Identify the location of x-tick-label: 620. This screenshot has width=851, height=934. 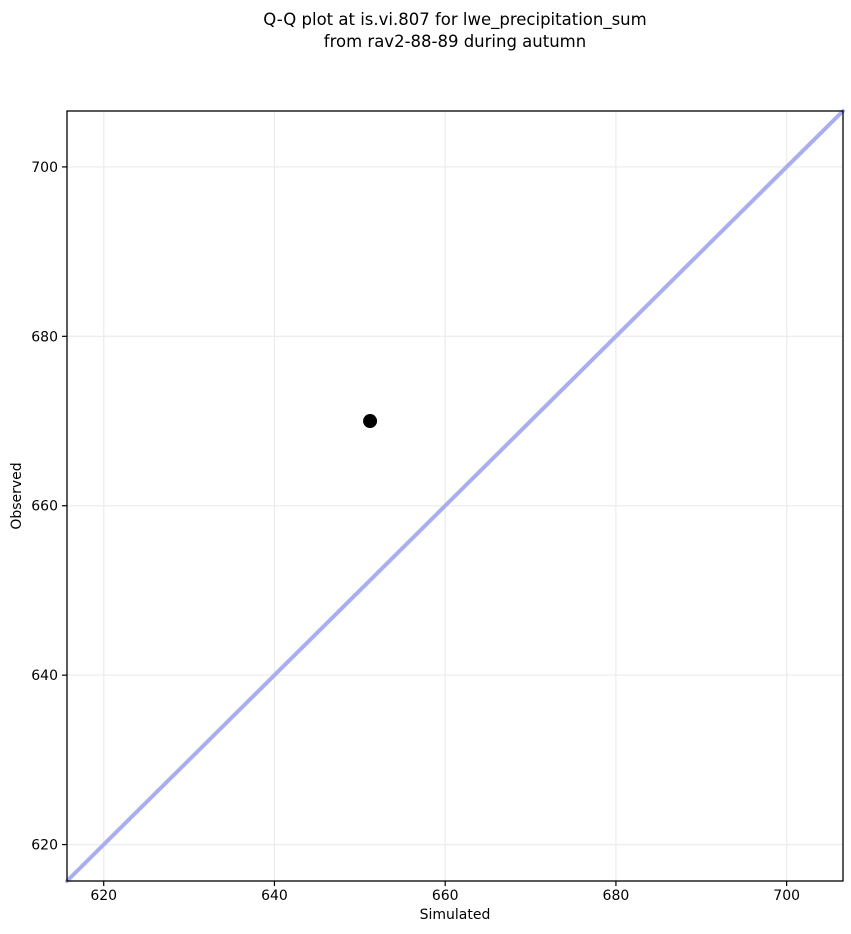
(103, 896).